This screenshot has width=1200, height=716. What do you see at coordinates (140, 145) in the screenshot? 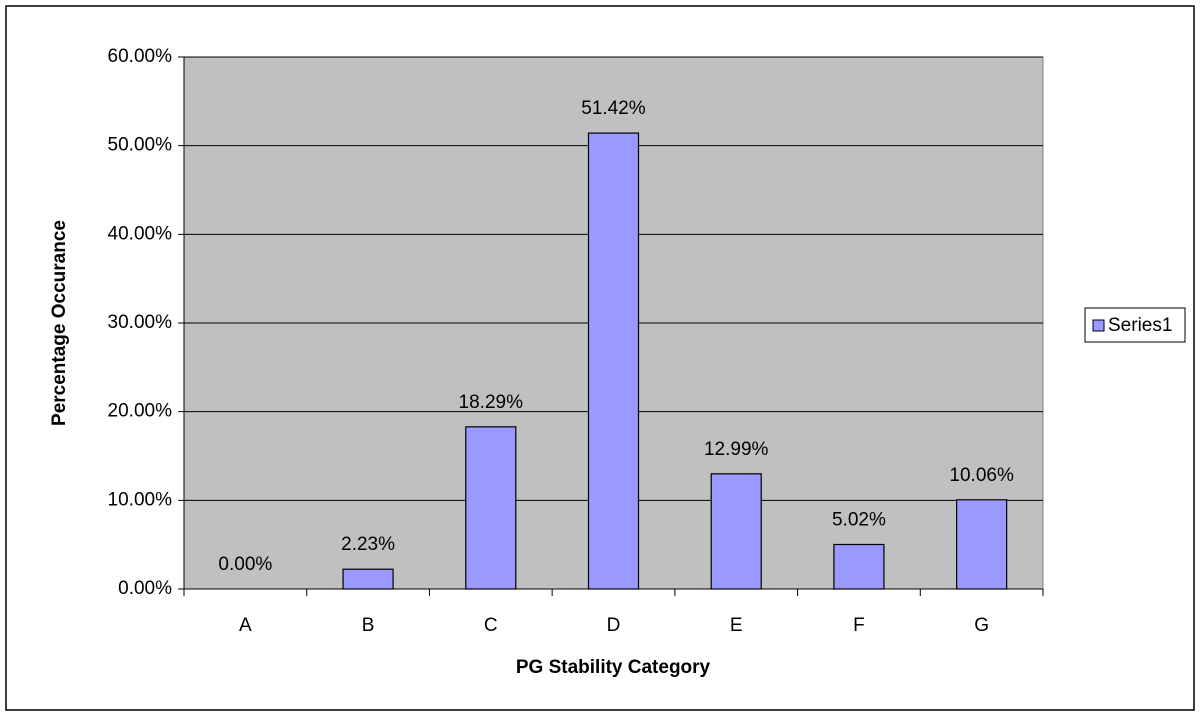
I see `y-tick-label: 50.00%` at bounding box center [140, 145].